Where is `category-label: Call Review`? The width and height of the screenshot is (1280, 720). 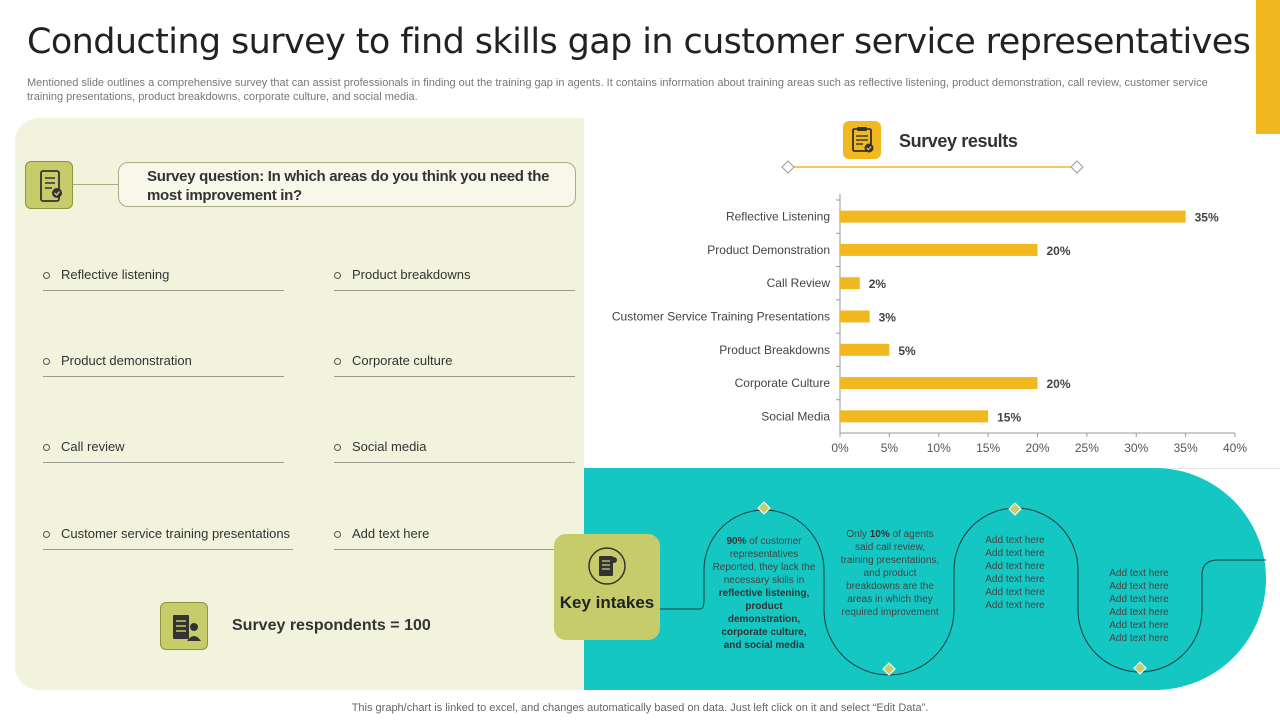 category-label: Call Review is located at coordinates (799, 283).